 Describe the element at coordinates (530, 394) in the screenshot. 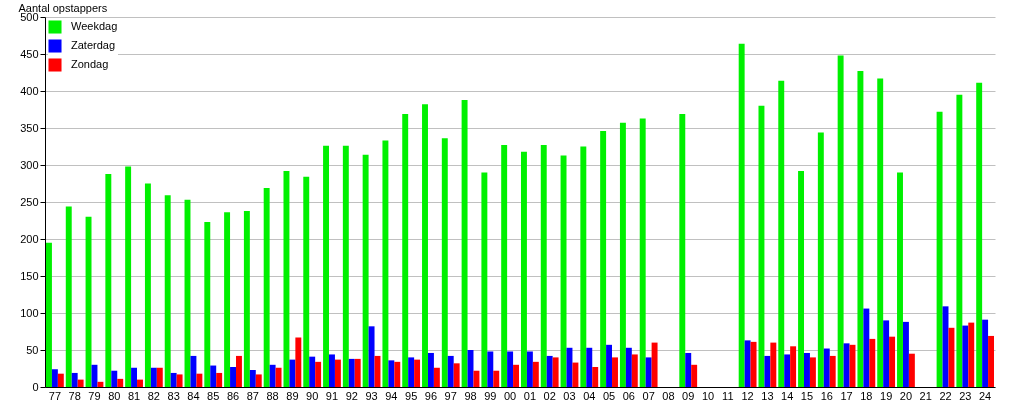

I see `x-tick-label: 01` at that location.